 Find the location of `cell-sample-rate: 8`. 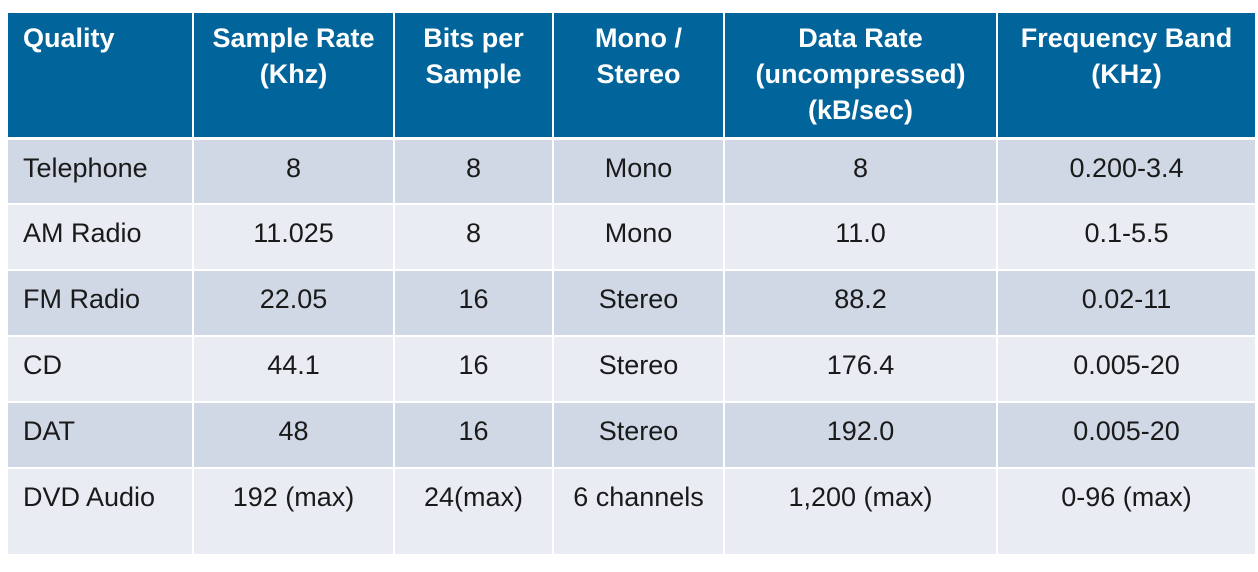

cell-sample-rate: 8 is located at coordinates (294, 171).